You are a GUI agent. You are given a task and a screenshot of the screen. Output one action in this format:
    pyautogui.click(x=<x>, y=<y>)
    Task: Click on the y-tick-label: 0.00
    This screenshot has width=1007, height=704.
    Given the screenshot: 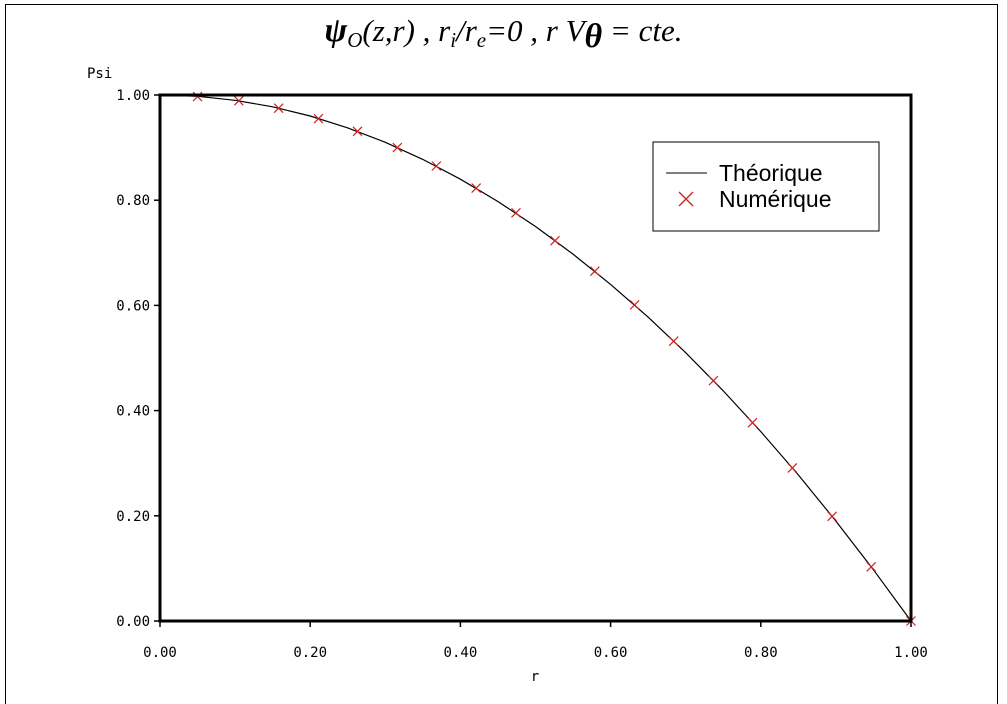 What is the action you would take?
    pyautogui.click(x=133, y=622)
    